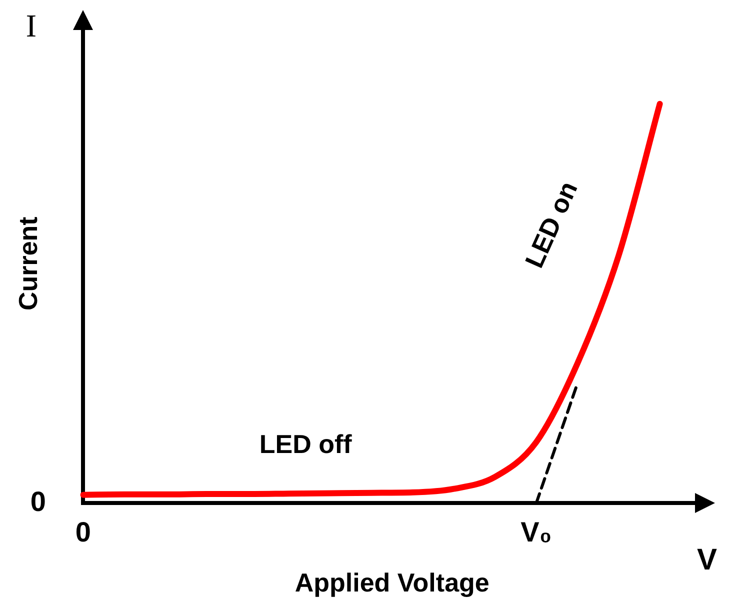  Describe the element at coordinates (536, 532) in the screenshot. I see `x-tick-label: V₀` at that location.